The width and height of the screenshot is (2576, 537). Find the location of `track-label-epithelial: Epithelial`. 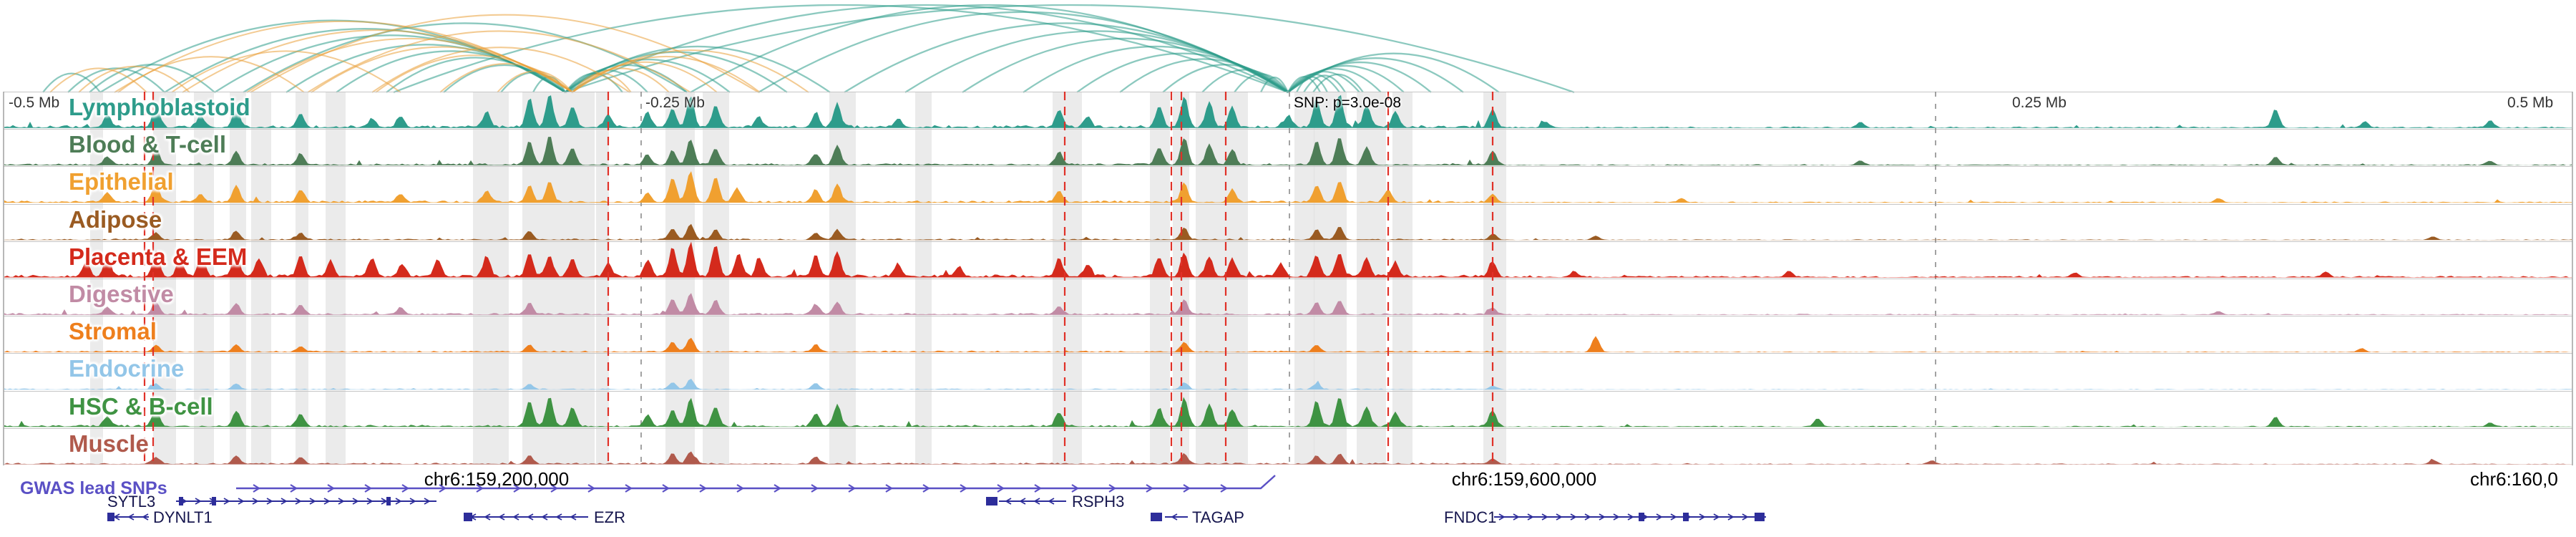

track-label-epithelial: Epithelial is located at coordinates (122, 181).